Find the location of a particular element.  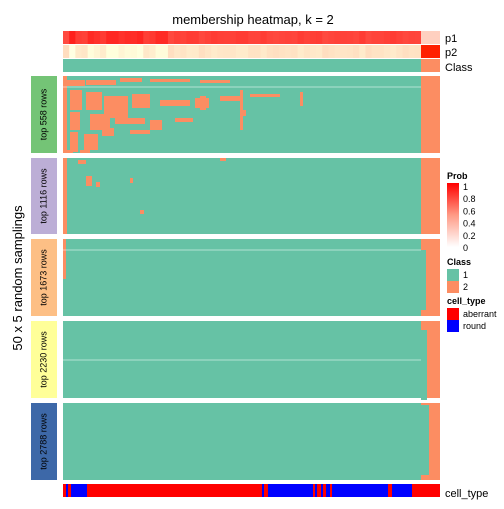

legend-class-title: Class is located at coordinates (459, 262).